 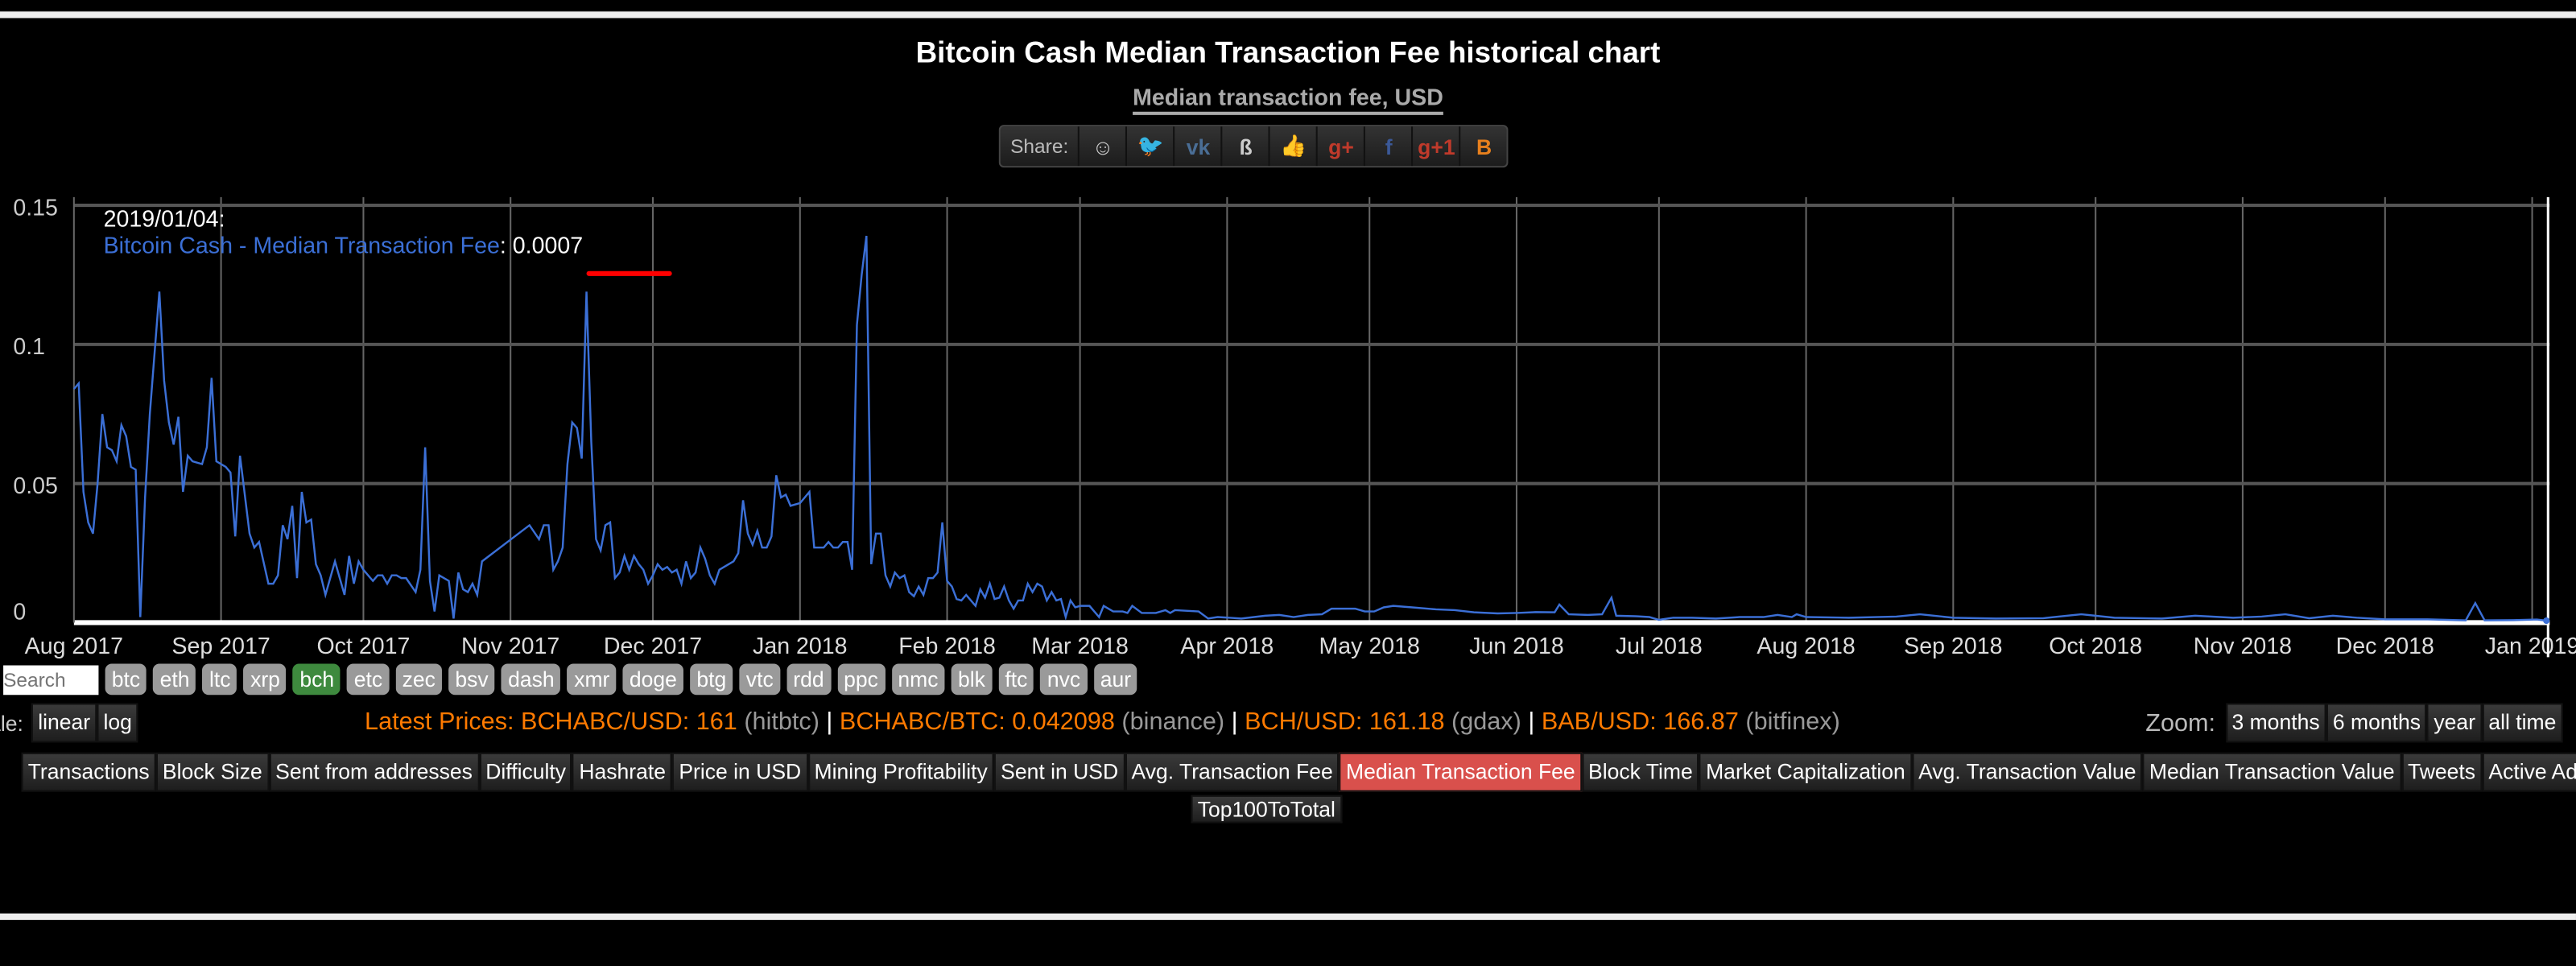 I want to click on x-tick-label: May 2018, so click(x=1369, y=646).